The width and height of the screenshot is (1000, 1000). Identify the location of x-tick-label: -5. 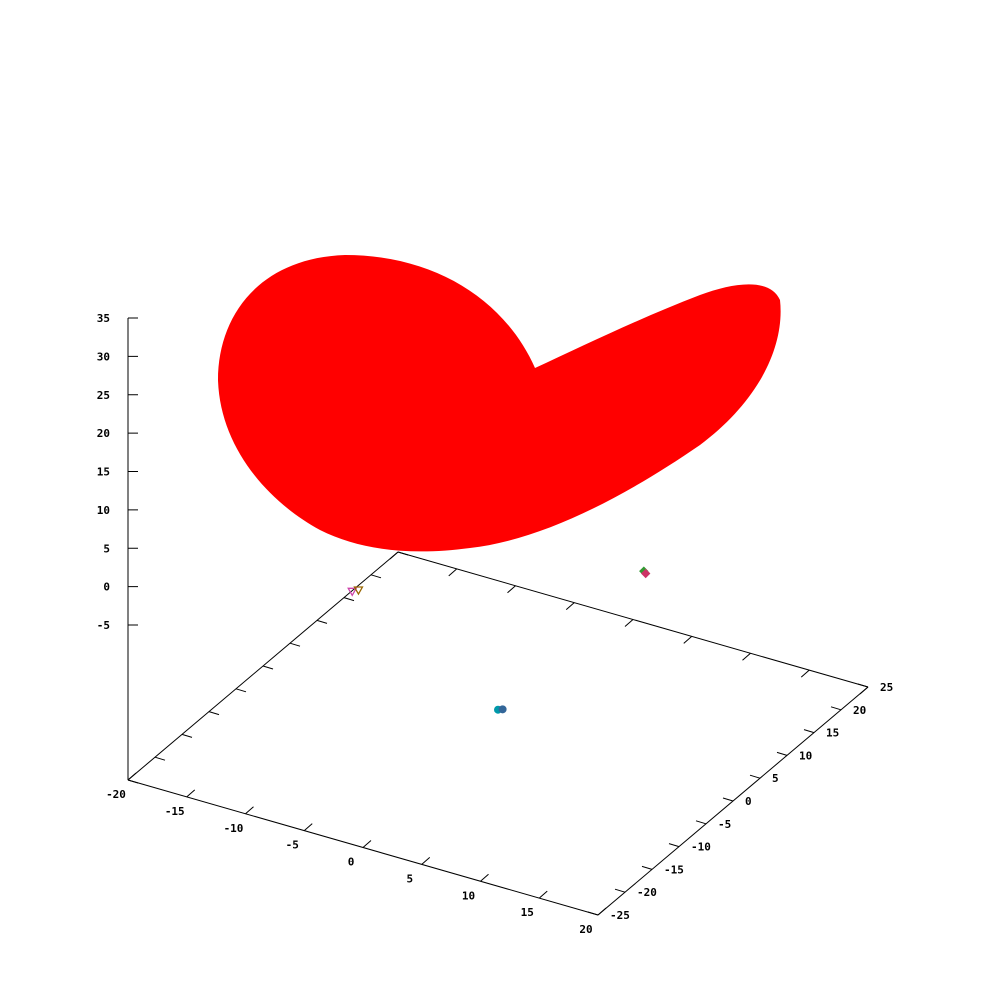
(292, 845).